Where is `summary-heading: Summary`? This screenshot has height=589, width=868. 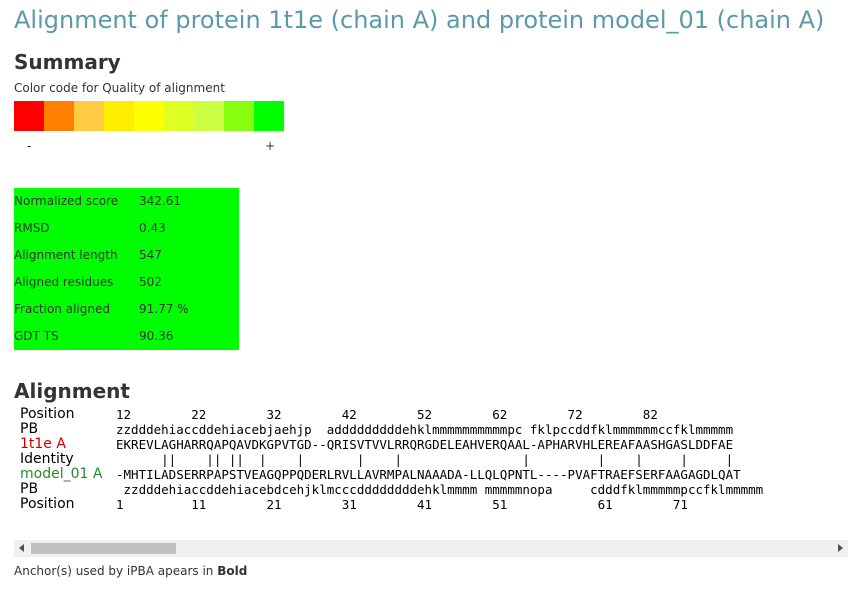 summary-heading: Summary is located at coordinates (67, 62).